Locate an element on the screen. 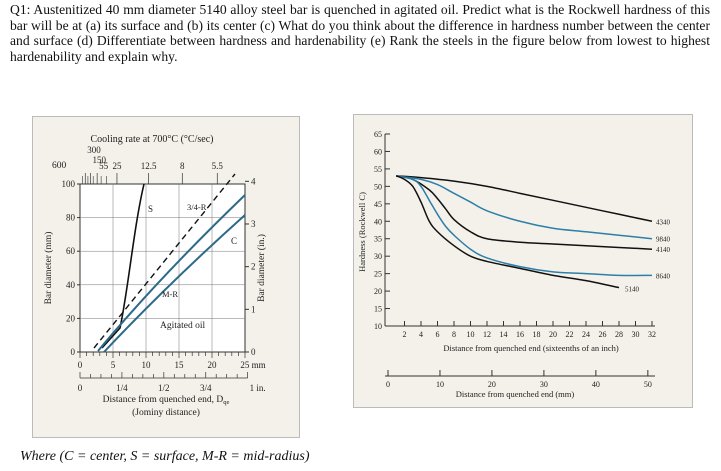 This screenshot has height=471, width=721. curve-mid-radius is located at coordinates (171, 273).